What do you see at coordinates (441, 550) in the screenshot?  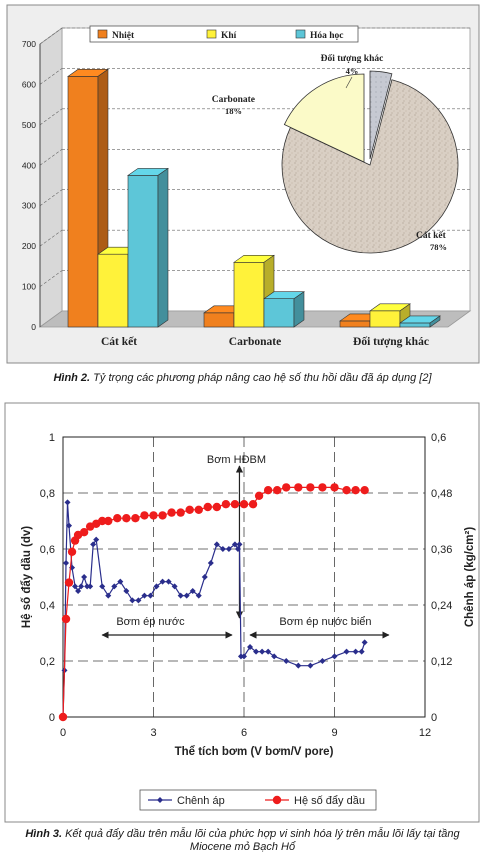 I see `right-tick-label: 0,36` at bounding box center [441, 550].